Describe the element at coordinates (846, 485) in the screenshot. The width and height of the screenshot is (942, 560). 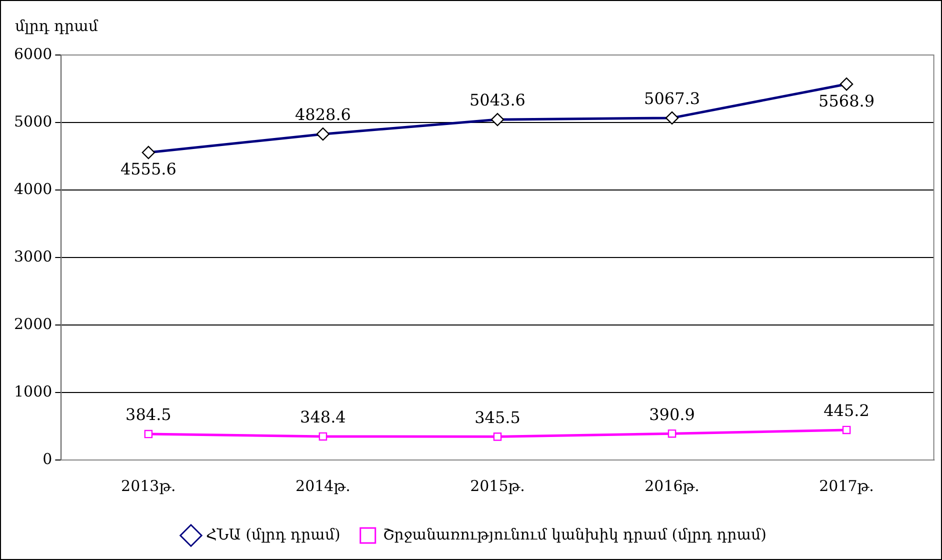
I see `x-tick-label: 2017թ.` at that location.